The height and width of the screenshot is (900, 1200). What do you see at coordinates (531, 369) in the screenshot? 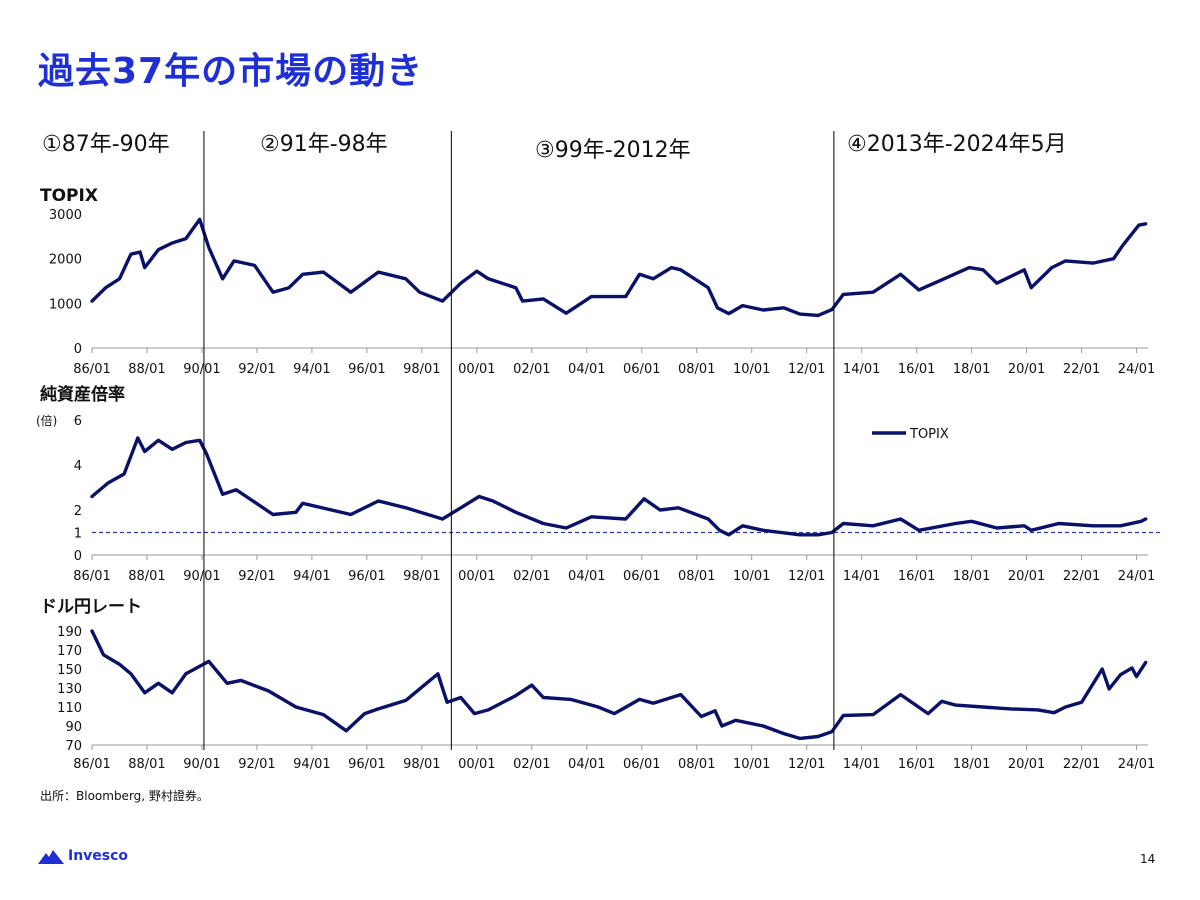
I see `x-tick-topix-8: 02/01` at bounding box center [531, 369].